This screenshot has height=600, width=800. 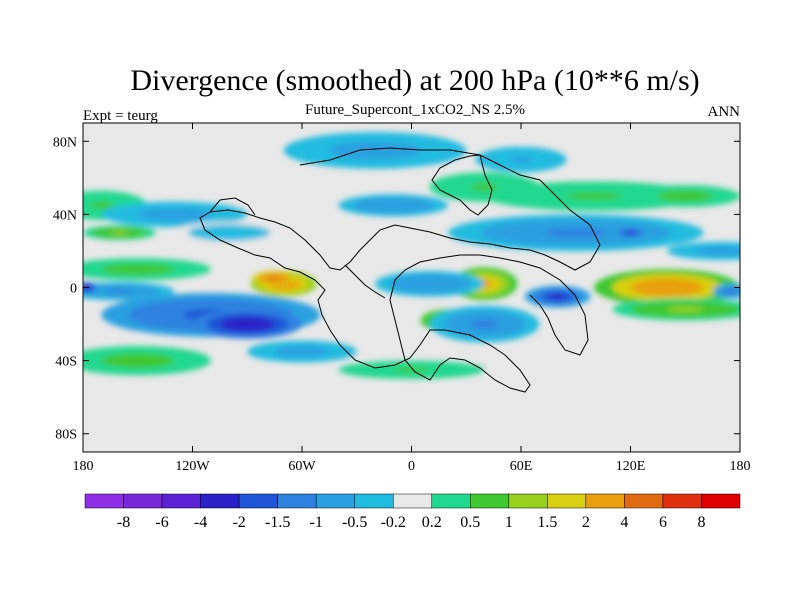 What do you see at coordinates (200, 522) in the screenshot?
I see `colorbar-label: -4` at bounding box center [200, 522].